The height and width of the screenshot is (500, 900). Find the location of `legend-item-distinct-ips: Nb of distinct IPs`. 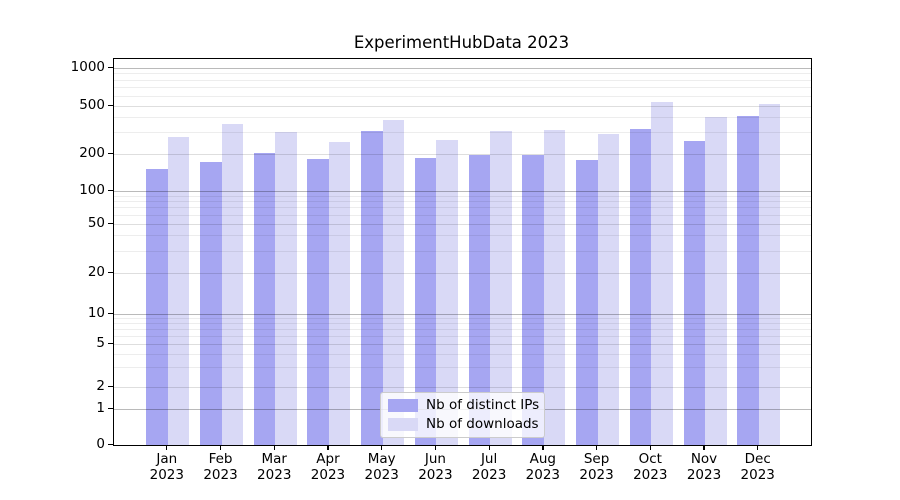

legend-item-distinct-ips: Nb of distinct IPs is located at coordinates (462, 405).